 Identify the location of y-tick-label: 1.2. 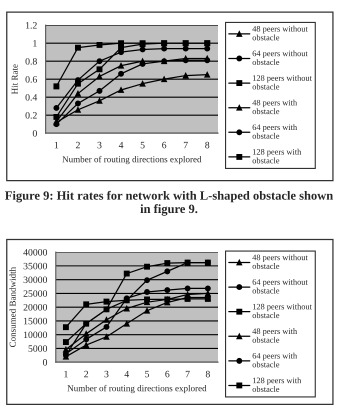
(31, 25).